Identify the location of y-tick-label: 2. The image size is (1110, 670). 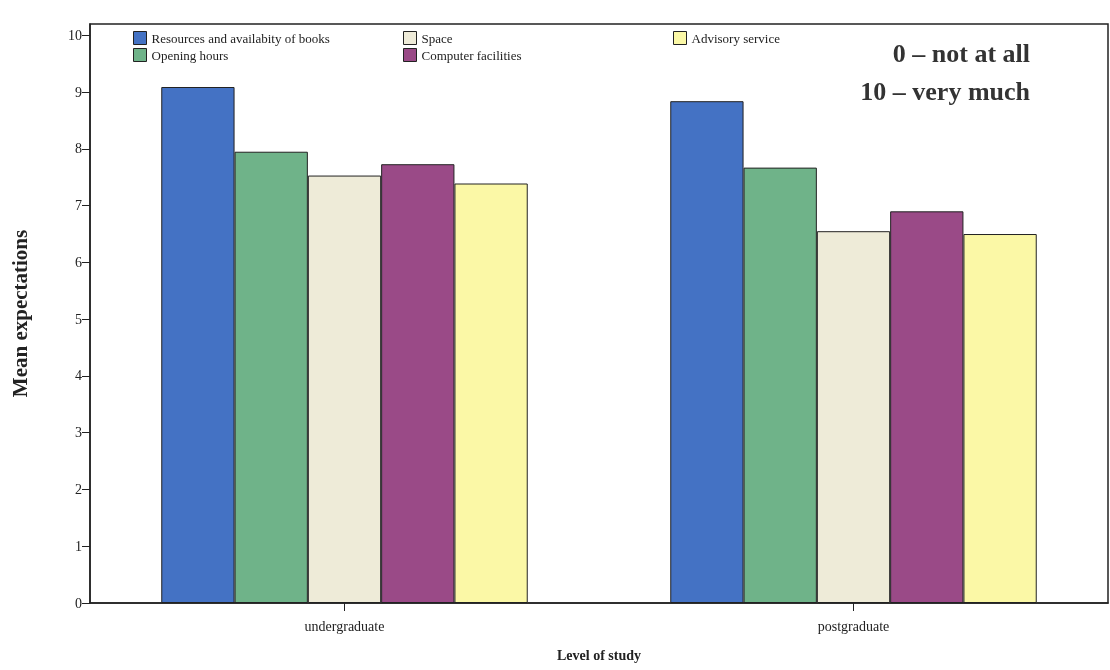
(78, 489).